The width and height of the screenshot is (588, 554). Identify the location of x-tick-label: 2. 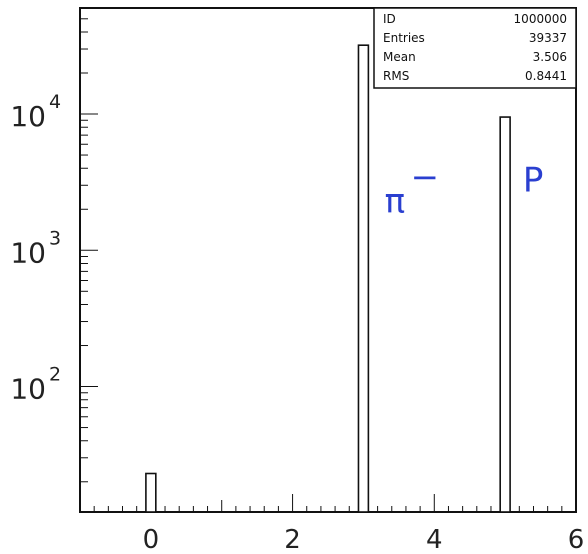
(292, 539).